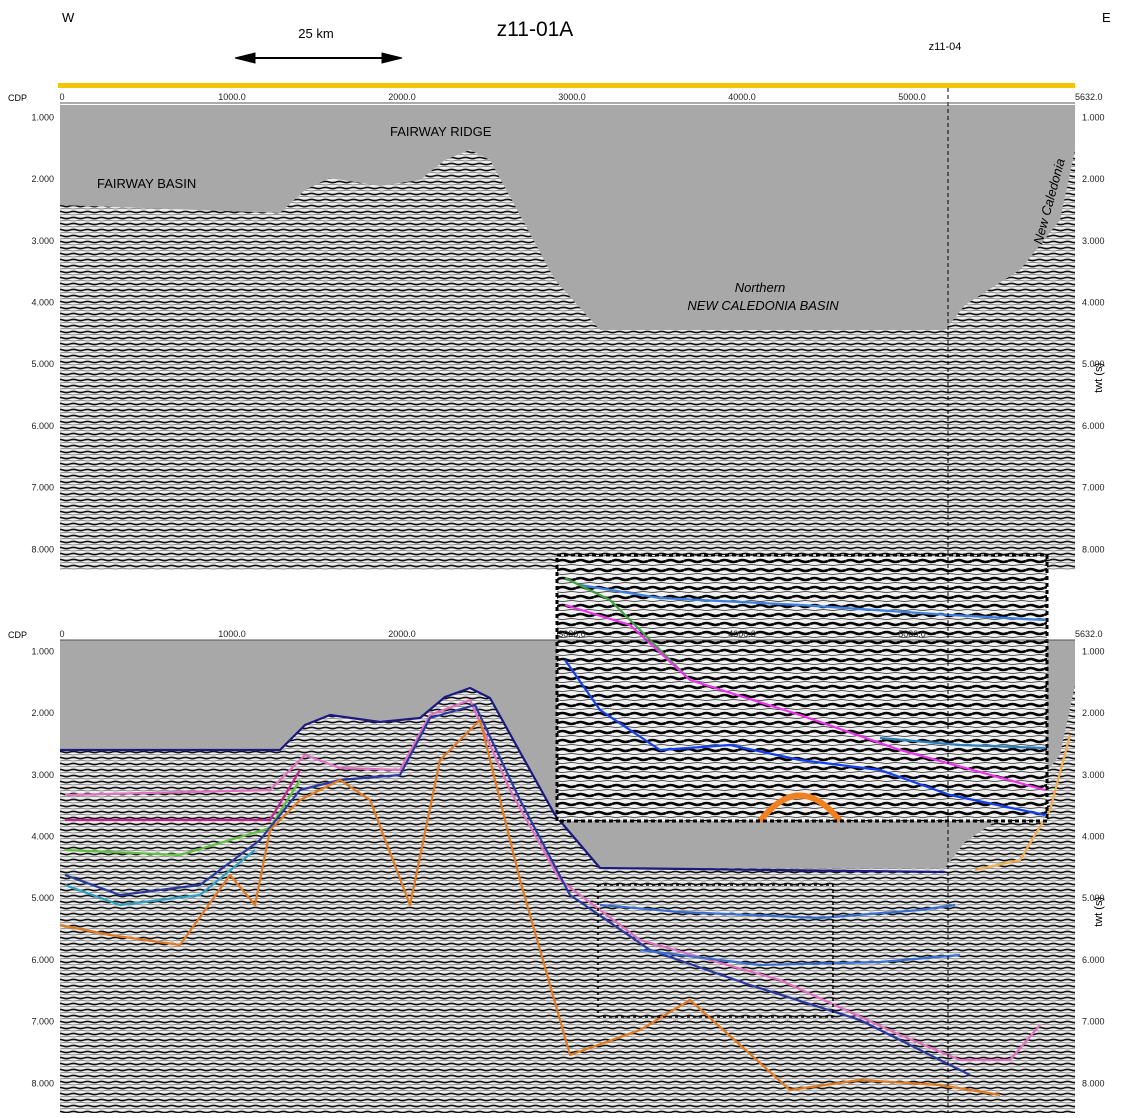 Image resolution: width=1138 pixels, height=1118 pixels. Describe the element at coordinates (760, 287) in the screenshot. I see `northern-label: Northern` at that location.